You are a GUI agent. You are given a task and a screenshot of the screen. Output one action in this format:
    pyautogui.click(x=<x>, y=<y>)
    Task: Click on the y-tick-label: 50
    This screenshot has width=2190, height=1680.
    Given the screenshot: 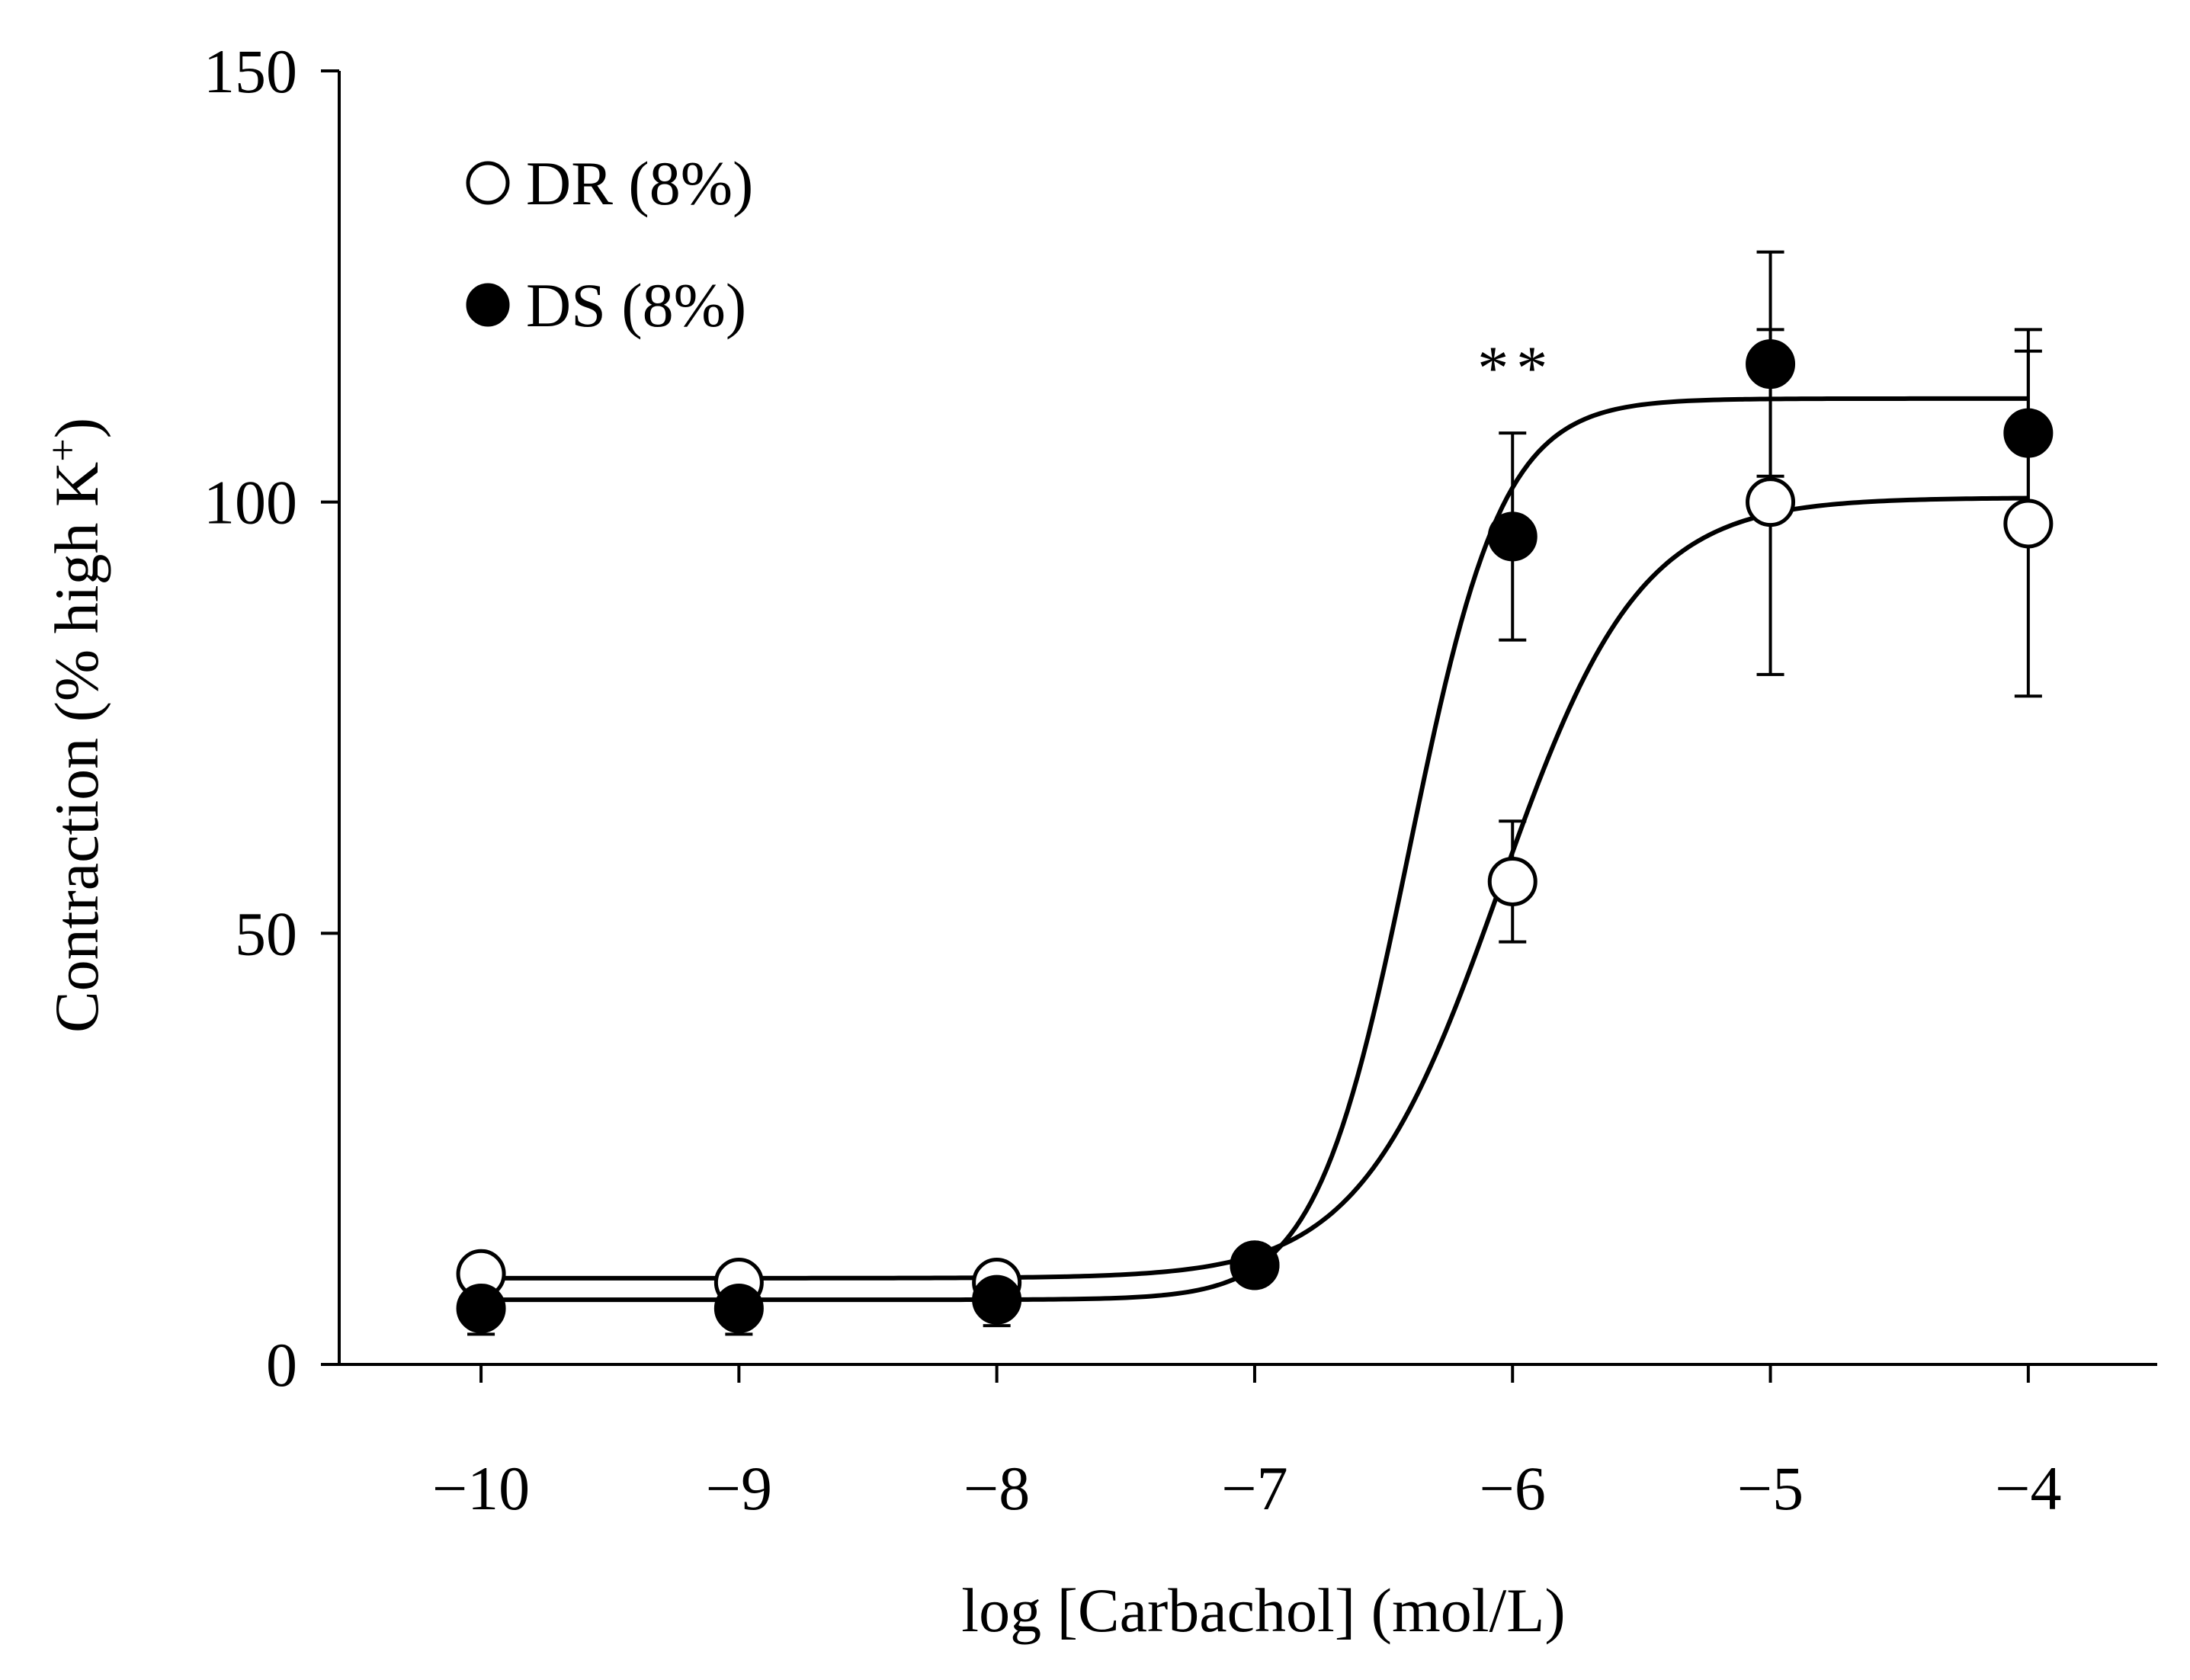 What is the action you would take?
    pyautogui.click(x=266, y=933)
    